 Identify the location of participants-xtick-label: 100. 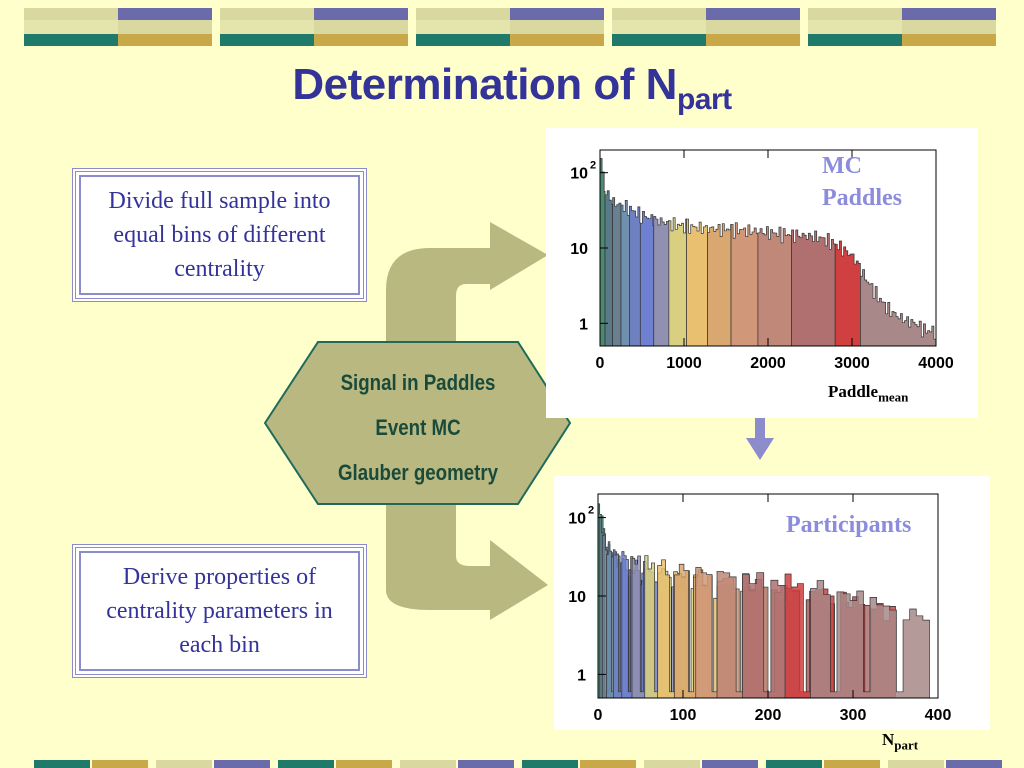
(683, 715).